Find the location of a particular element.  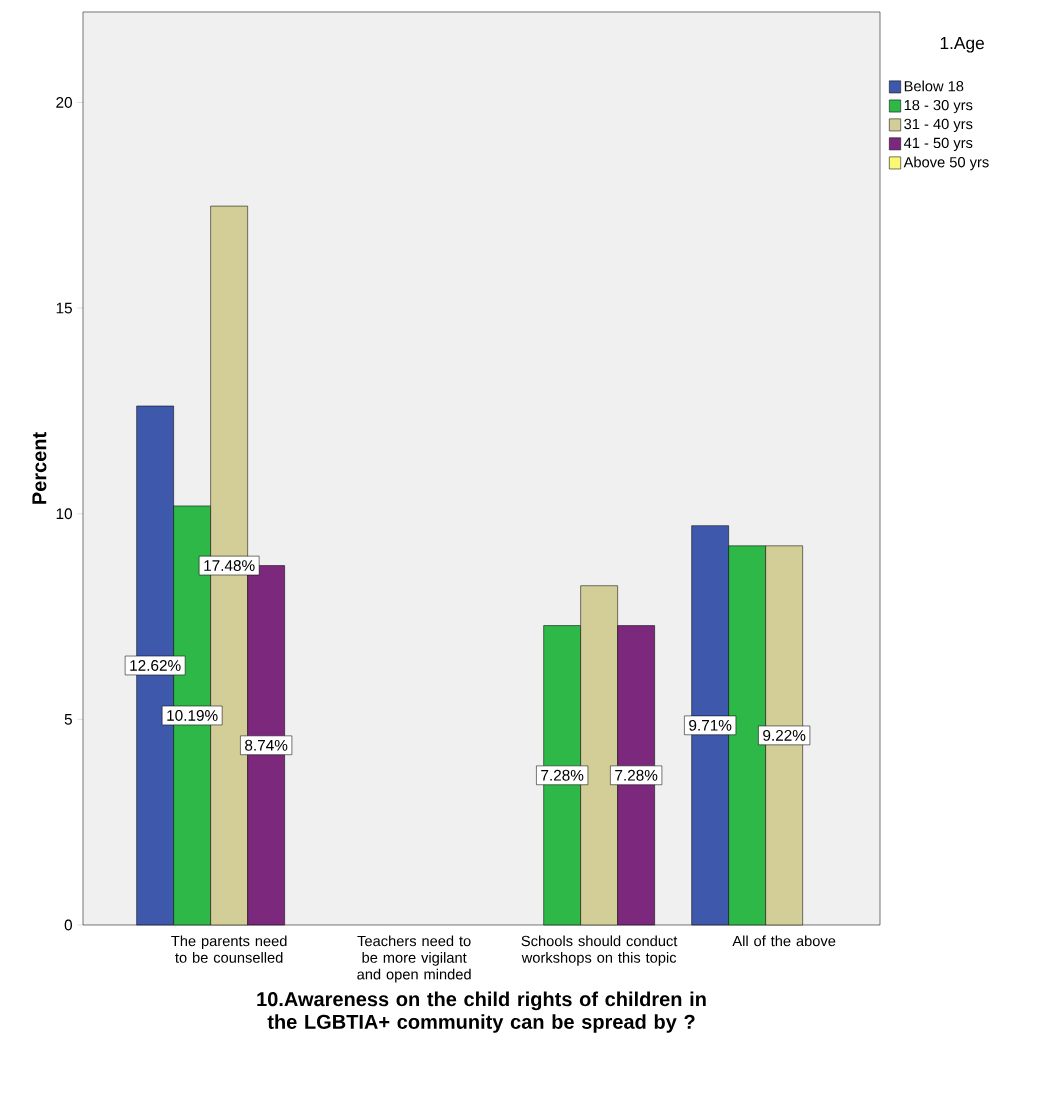

x-tick-label: Schools should conduct workshops on this topic is located at coordinates (599, 950).